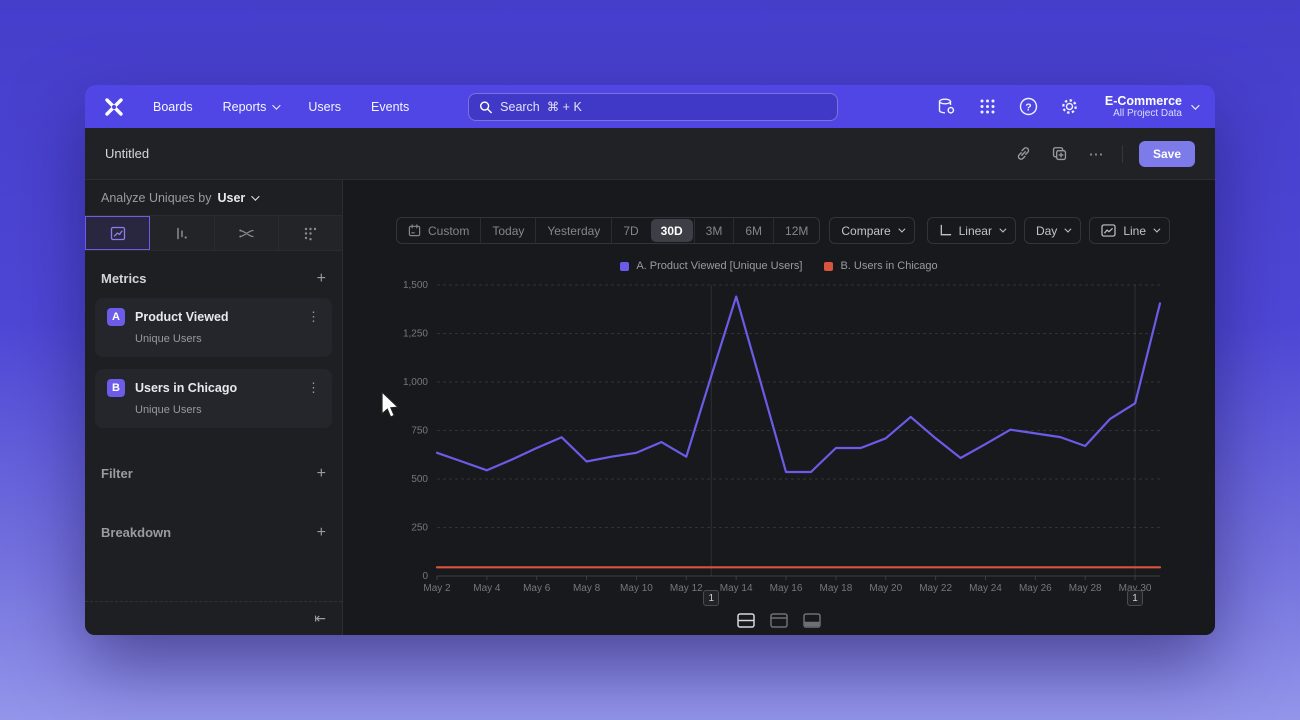 Image resolution: width=1300 pixels, height=720 pixels. Describe the element at coordinates (419, 479) in the screenshot. I see `svg-text: 500` at that location.